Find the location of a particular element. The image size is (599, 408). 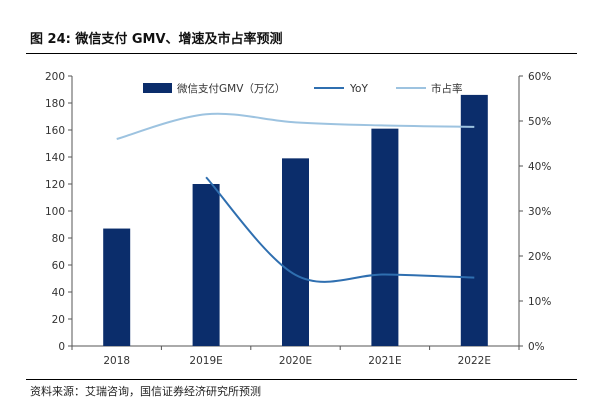

y-left-tick-label: 200 is located at coordinates (55, 77).